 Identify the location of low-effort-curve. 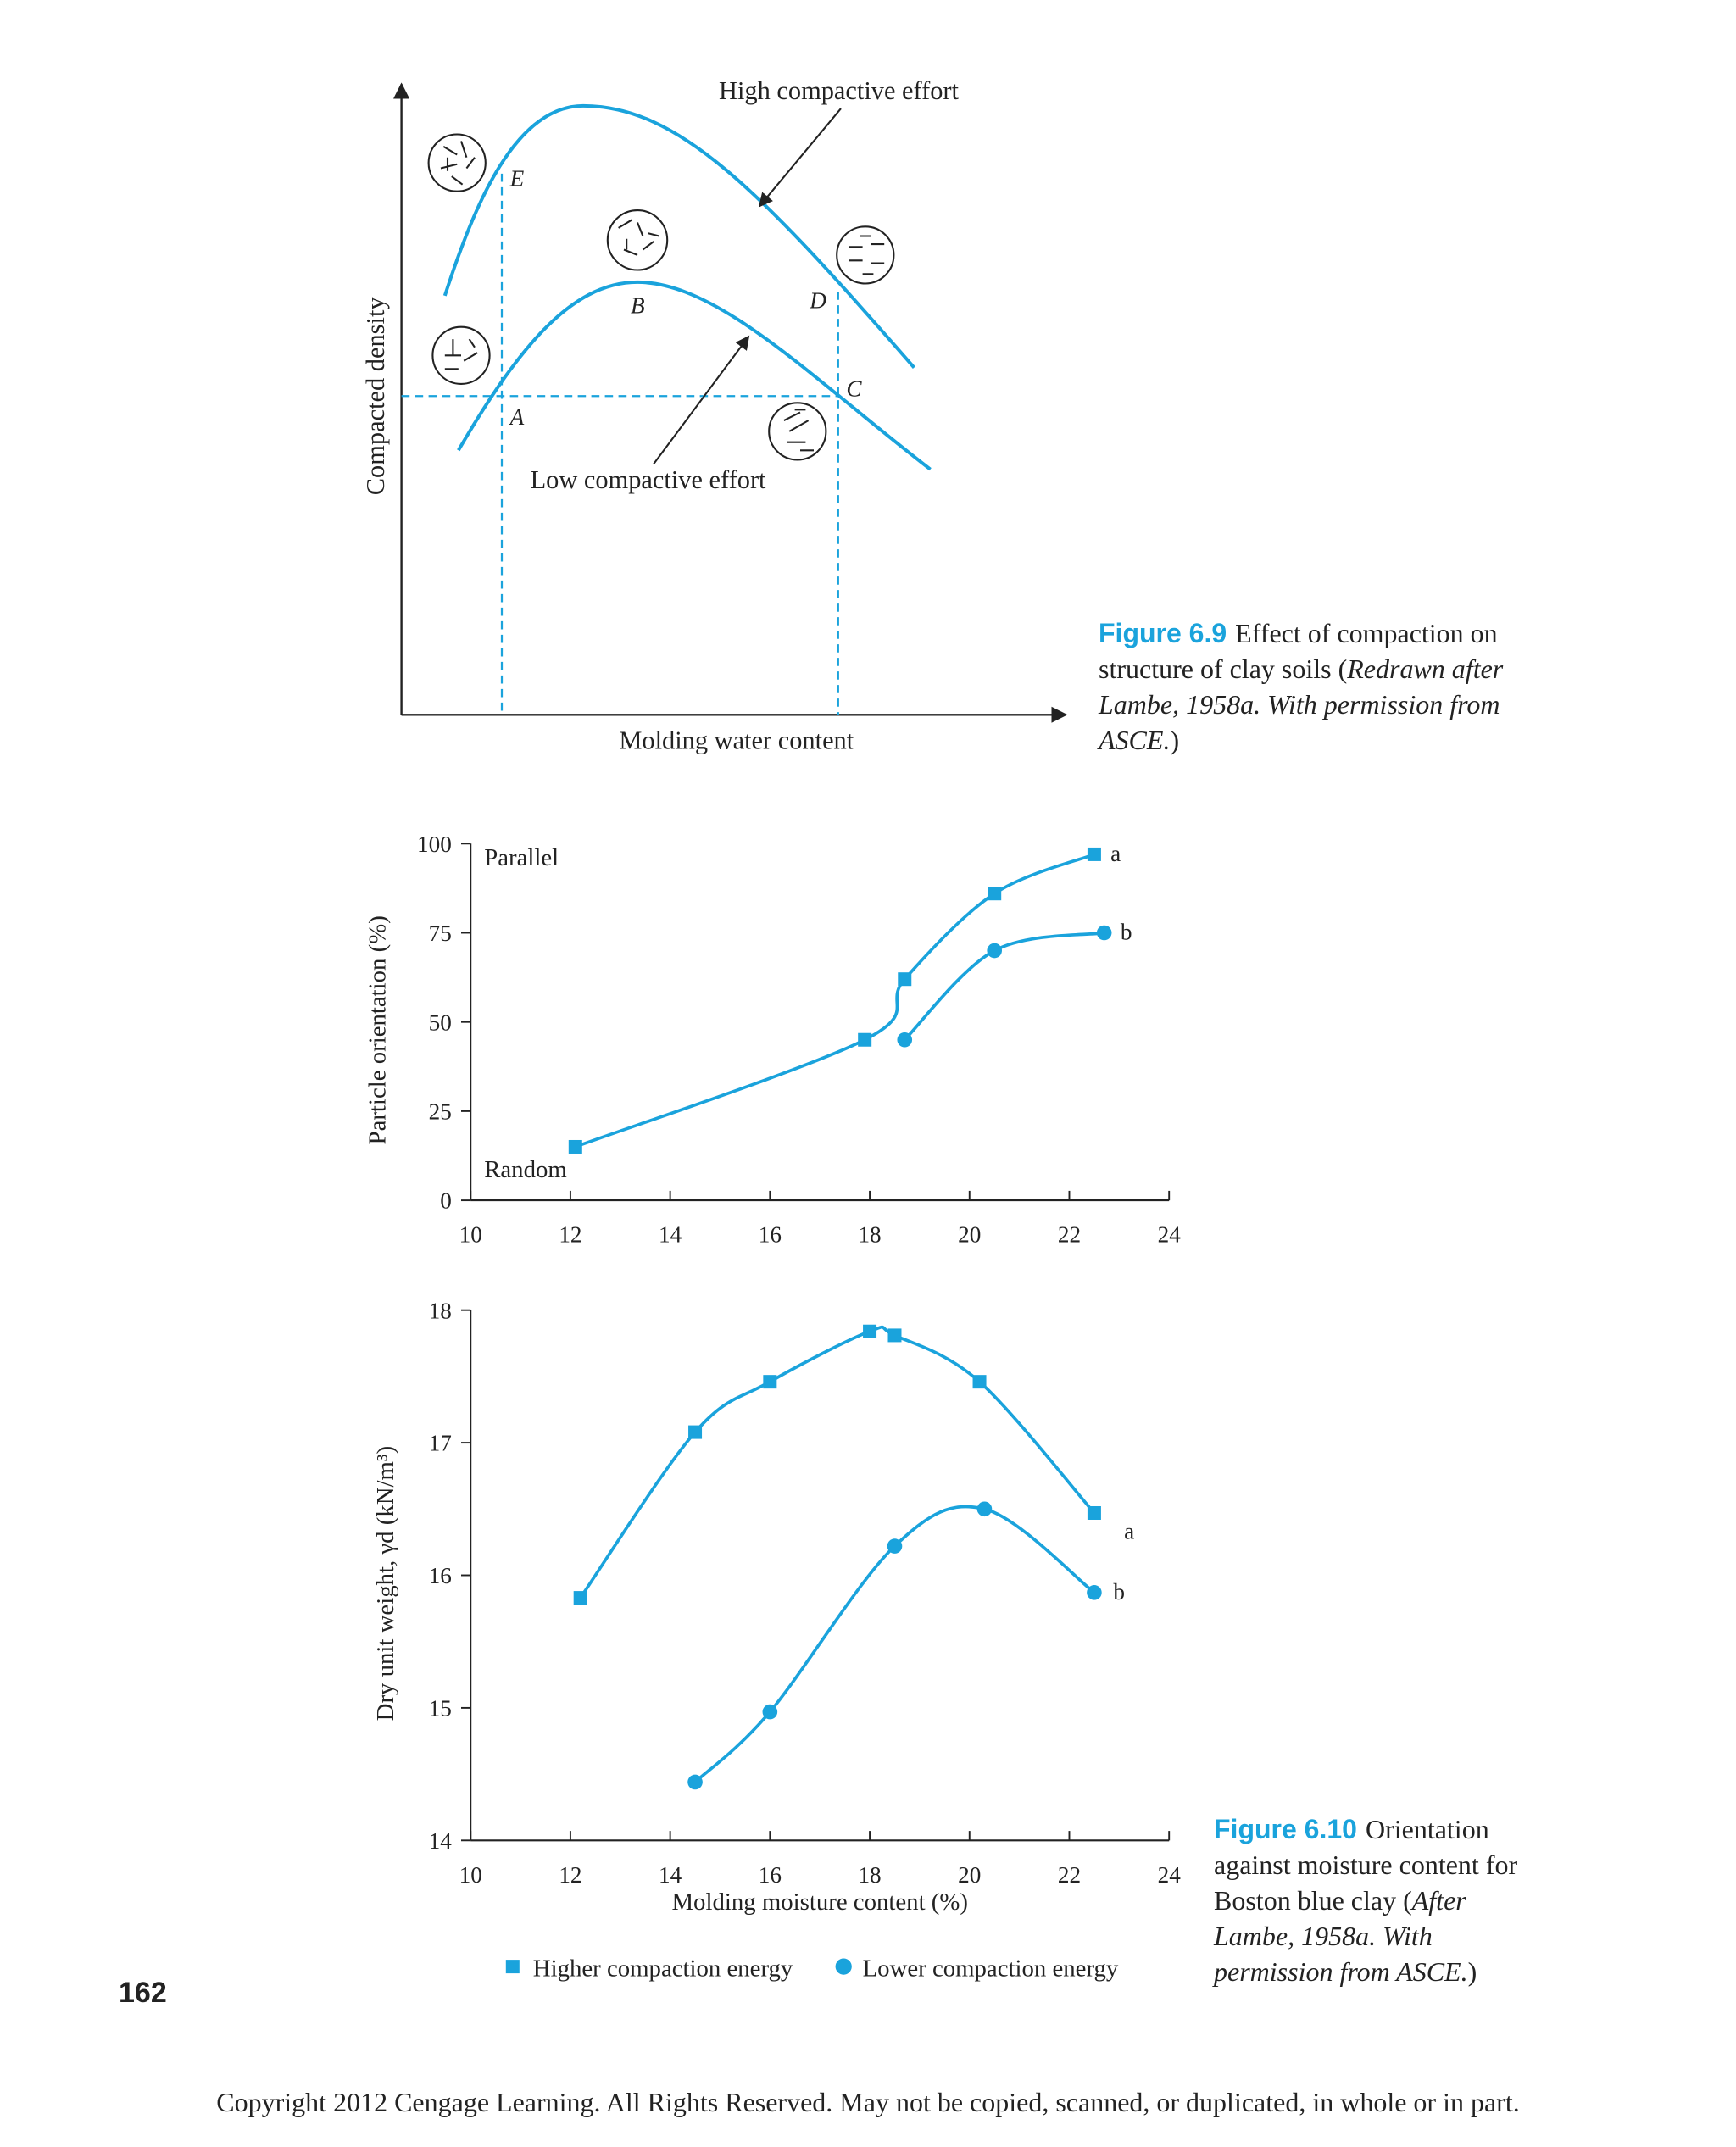
(694, 375).